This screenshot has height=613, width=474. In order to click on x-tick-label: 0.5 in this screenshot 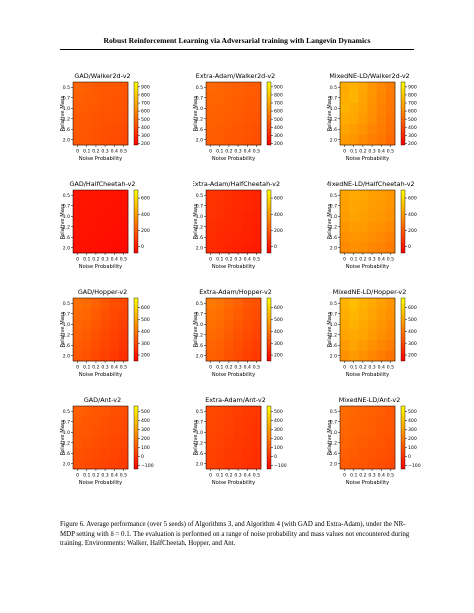, I will do `click(390, 152)`.